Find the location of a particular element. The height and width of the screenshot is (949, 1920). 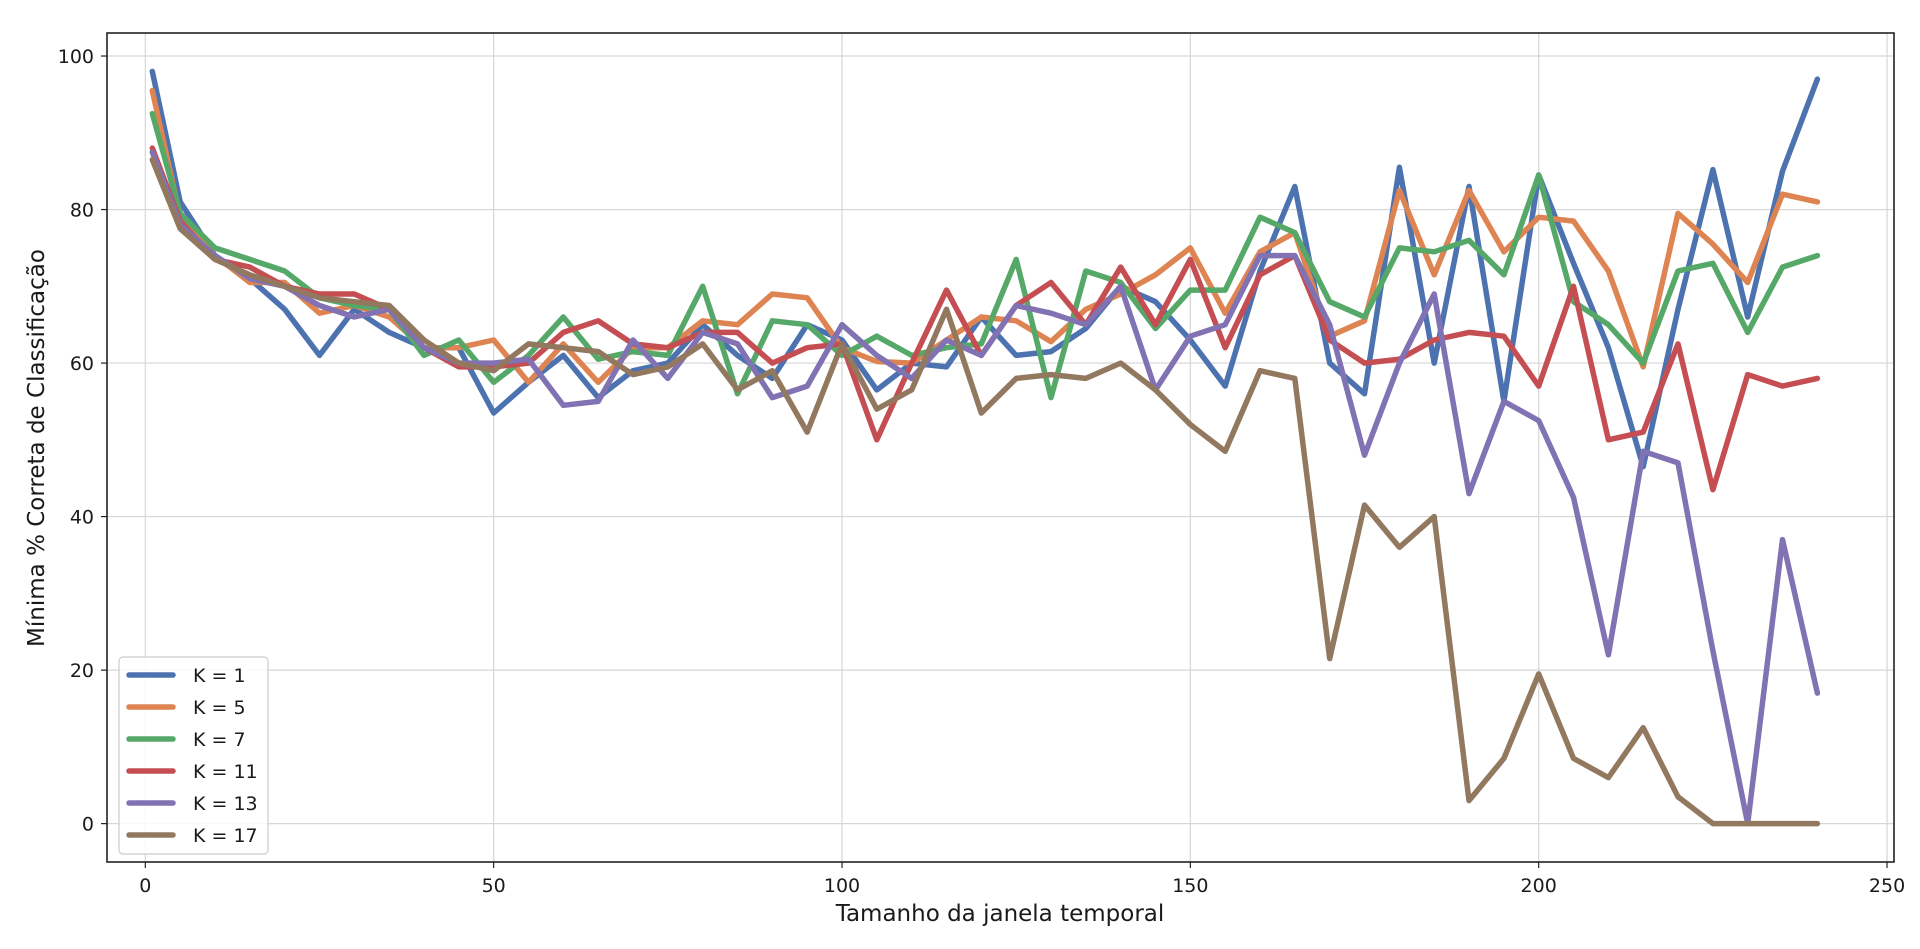

legend-label: K = 7 is located at coordinates (219, 740).